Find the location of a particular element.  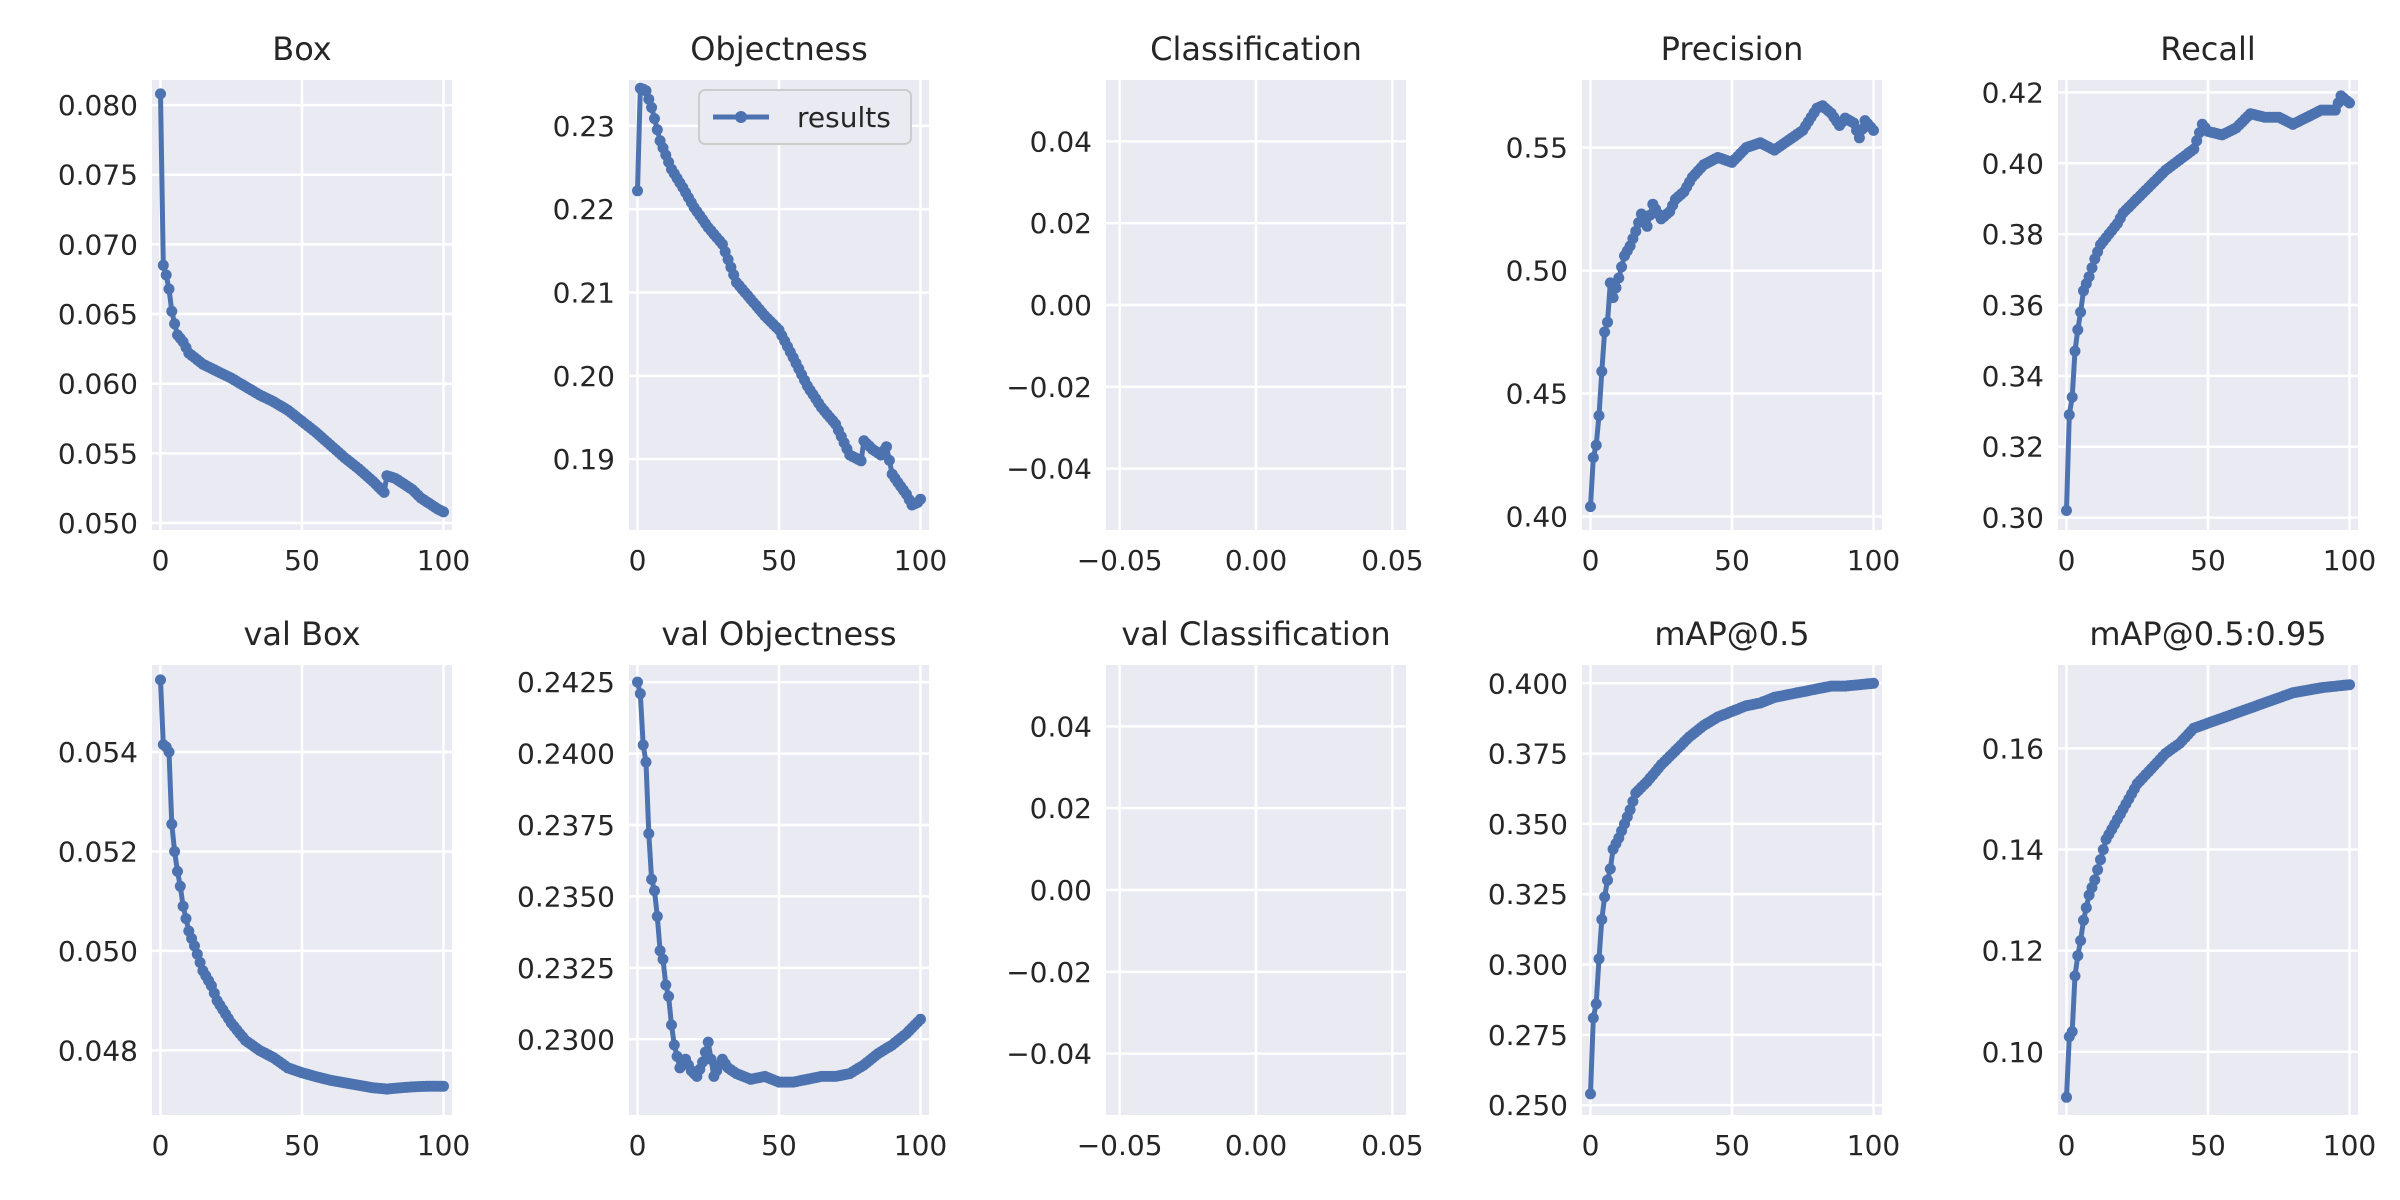

chart-title: Precision is located at coordinates (1732, 49).